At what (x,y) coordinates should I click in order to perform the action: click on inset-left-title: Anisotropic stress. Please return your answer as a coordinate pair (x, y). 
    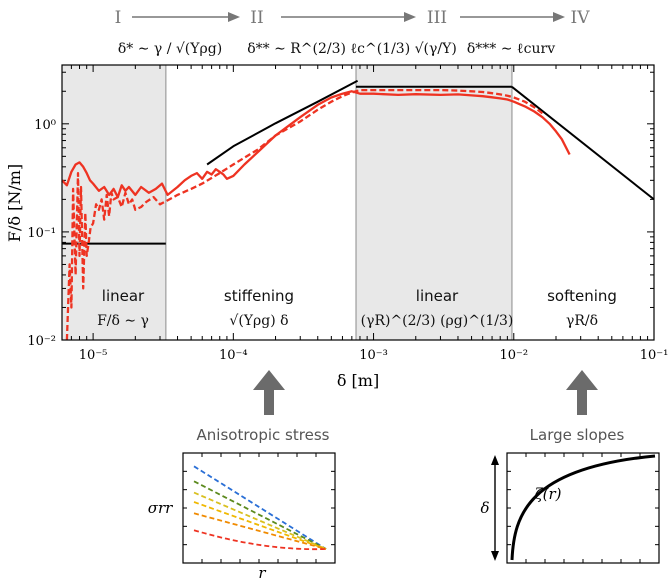
    Looking at the image, I should click on (263, 435).